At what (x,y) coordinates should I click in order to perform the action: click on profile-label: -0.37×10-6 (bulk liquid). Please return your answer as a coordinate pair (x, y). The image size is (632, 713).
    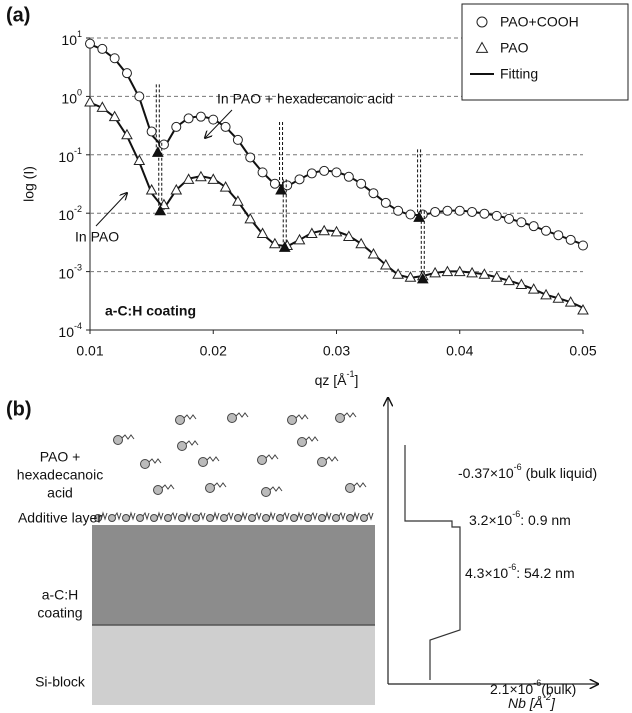
    Looking at the image, I should click on (527, 471).